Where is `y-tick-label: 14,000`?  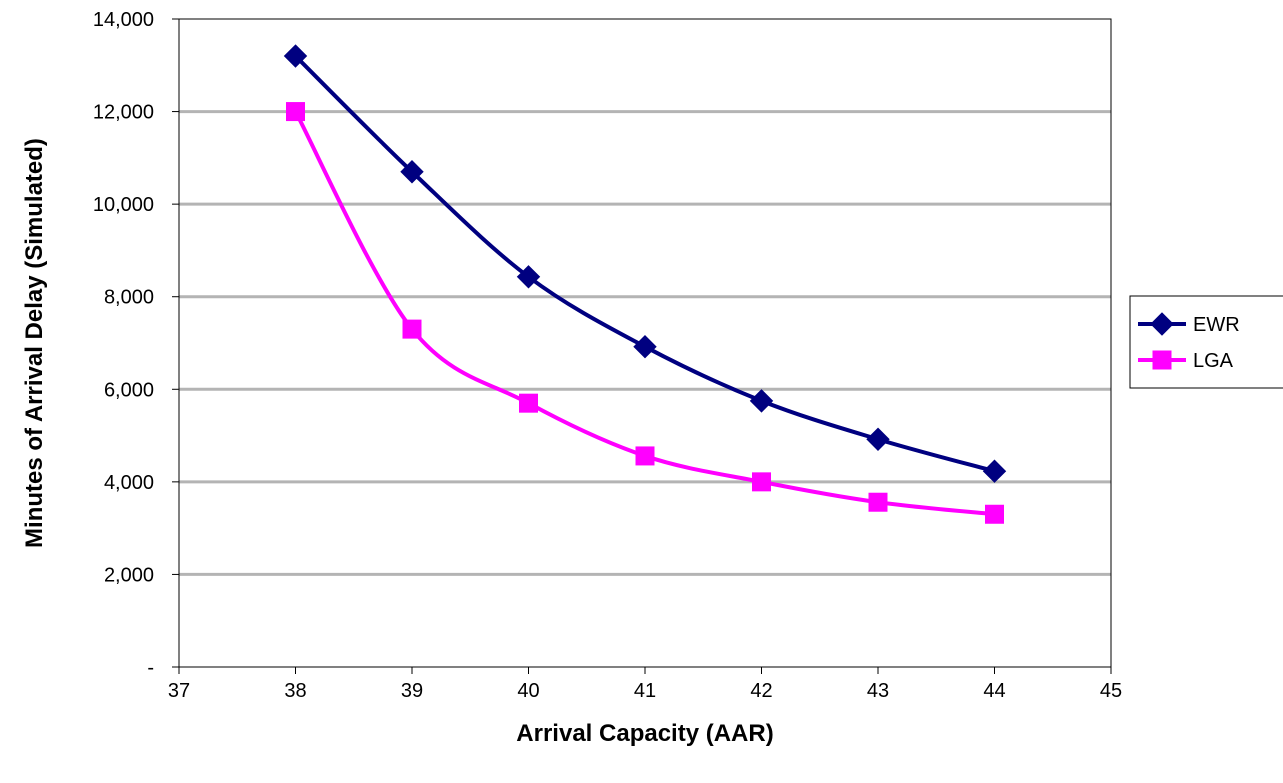 y-tick-label: 14,000 is located at coordinates (123, 20).